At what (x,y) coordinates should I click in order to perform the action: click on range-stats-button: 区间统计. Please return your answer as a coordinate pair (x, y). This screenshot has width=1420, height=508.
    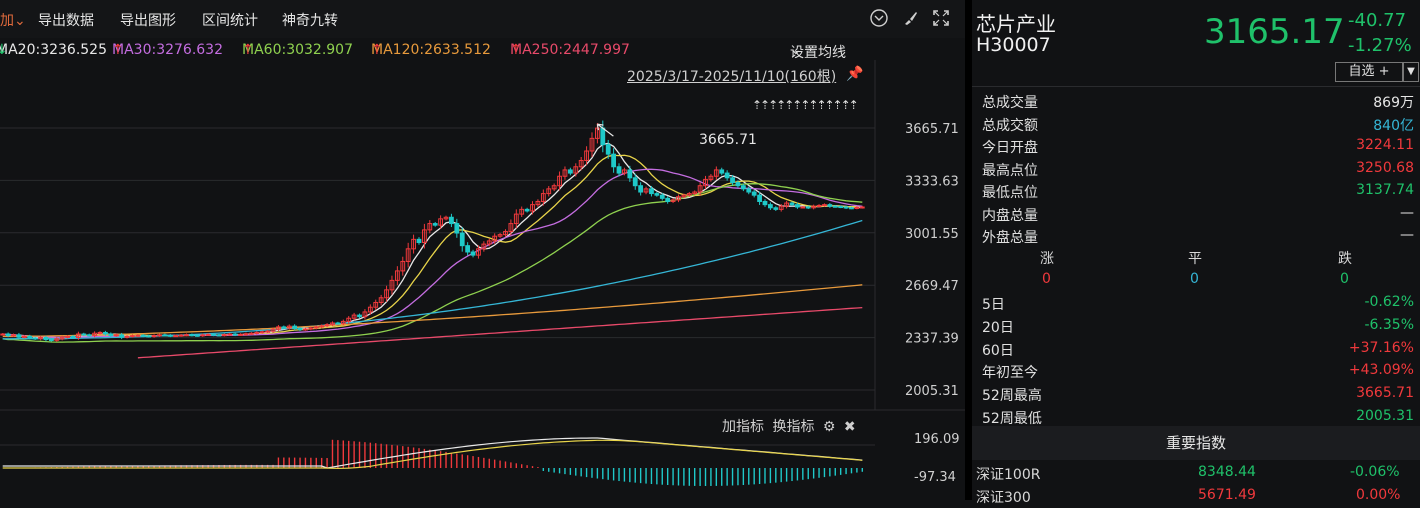
    Looking at the image, I should click on (230, 21).